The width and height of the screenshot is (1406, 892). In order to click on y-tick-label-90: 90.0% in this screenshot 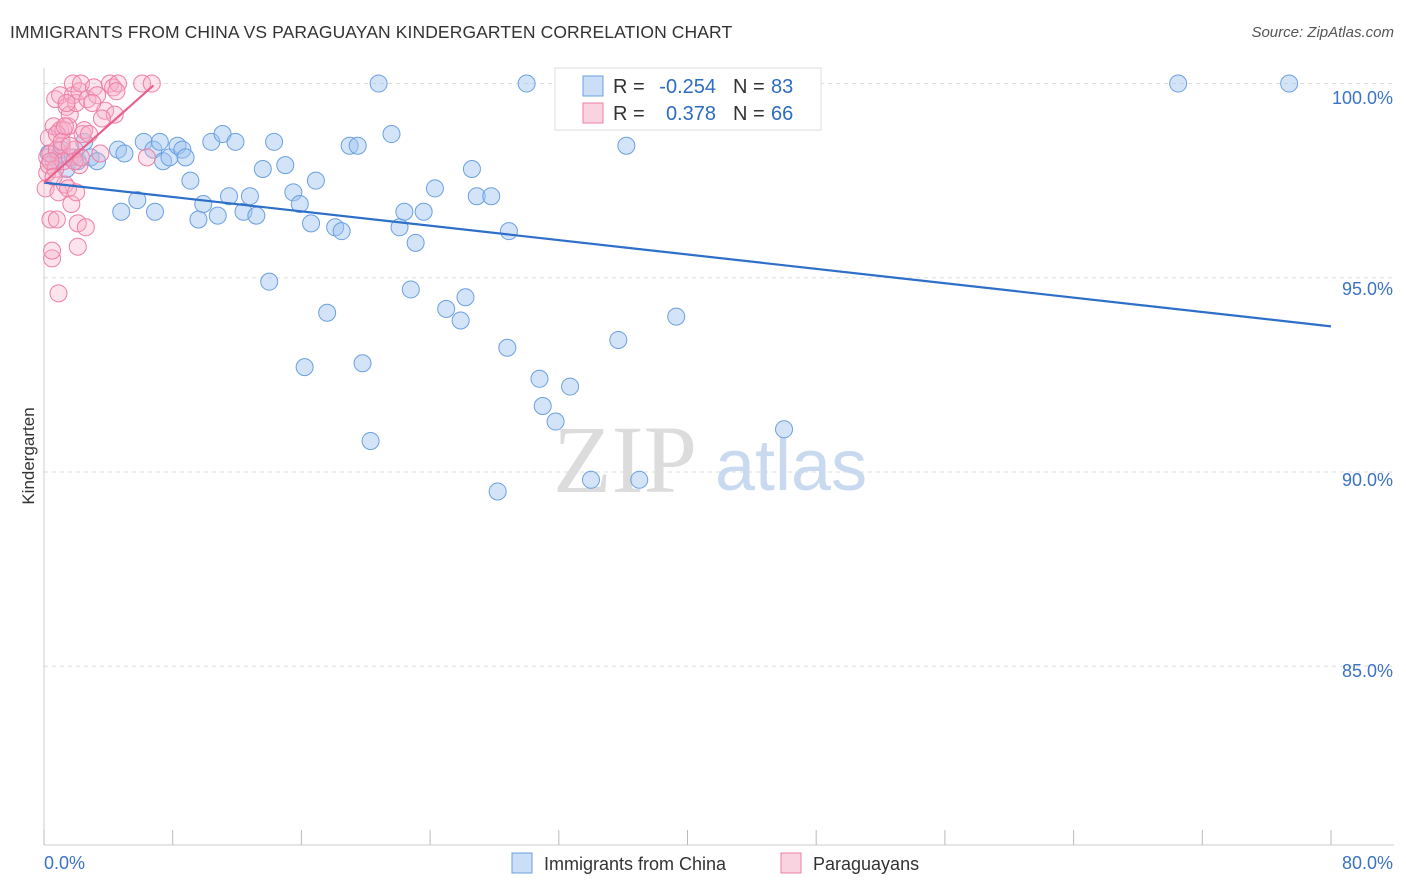, I will do `click(1367, 480)`.